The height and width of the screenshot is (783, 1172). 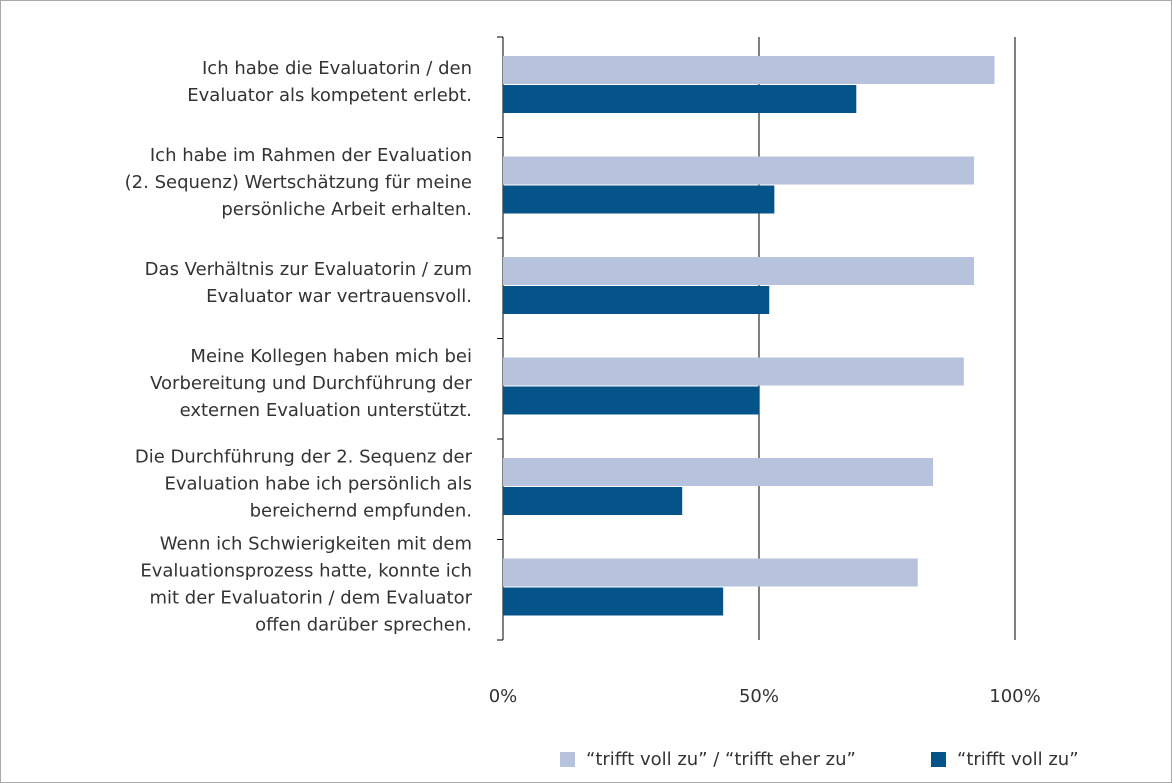 I want to click on category-label: offen darüber sprechen., so click(x=363, y=624).